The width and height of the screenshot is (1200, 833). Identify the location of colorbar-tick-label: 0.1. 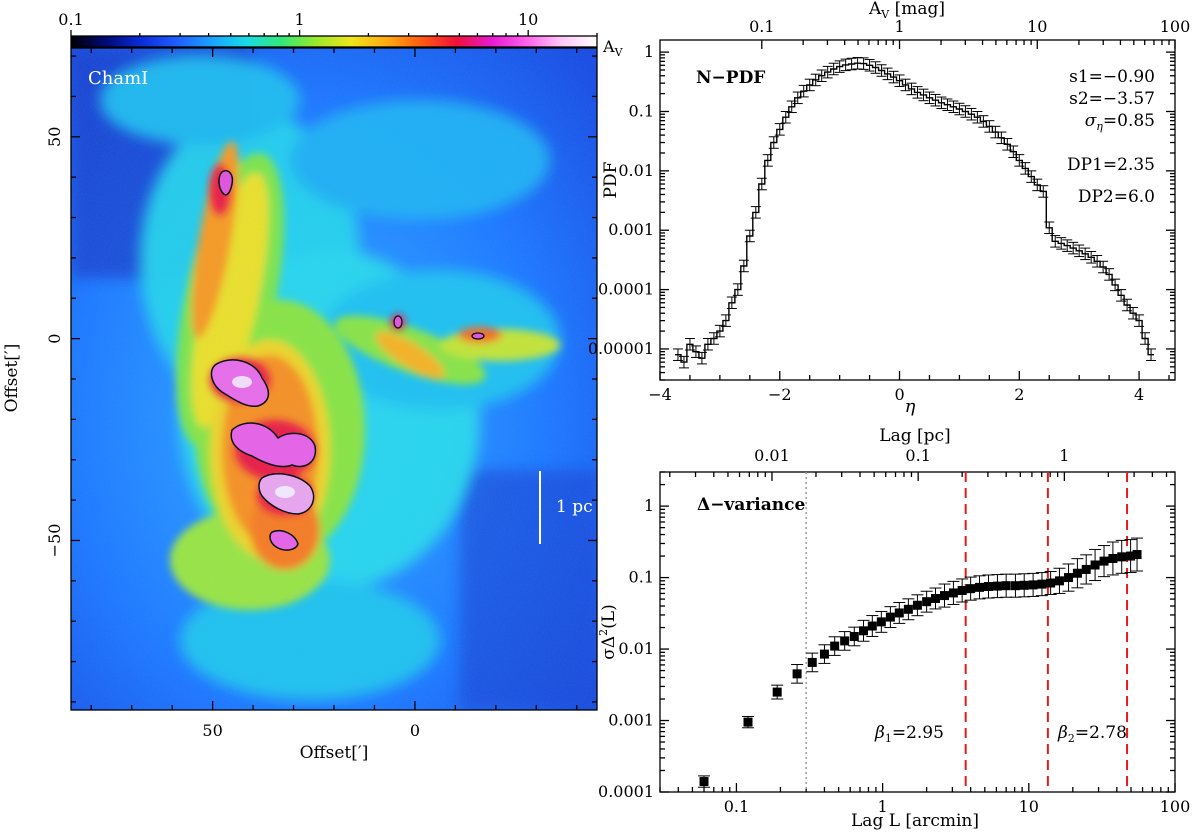
(70, 19).